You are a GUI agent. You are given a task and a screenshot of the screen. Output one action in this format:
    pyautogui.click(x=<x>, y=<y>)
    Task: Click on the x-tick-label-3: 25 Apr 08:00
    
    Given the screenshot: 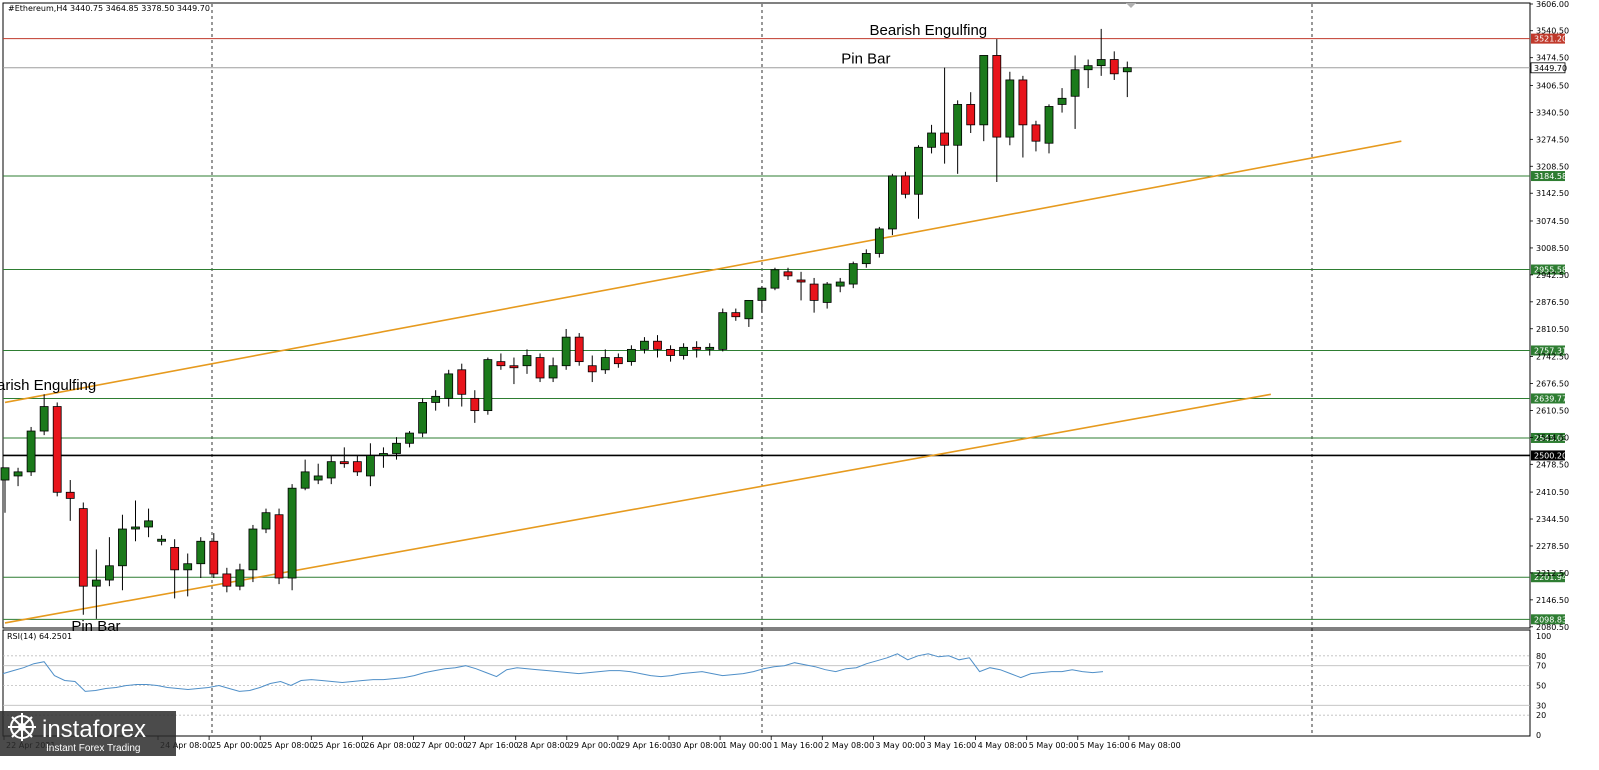 What is the action you would take?
    pyautogui.click(x=288, y=745)
    